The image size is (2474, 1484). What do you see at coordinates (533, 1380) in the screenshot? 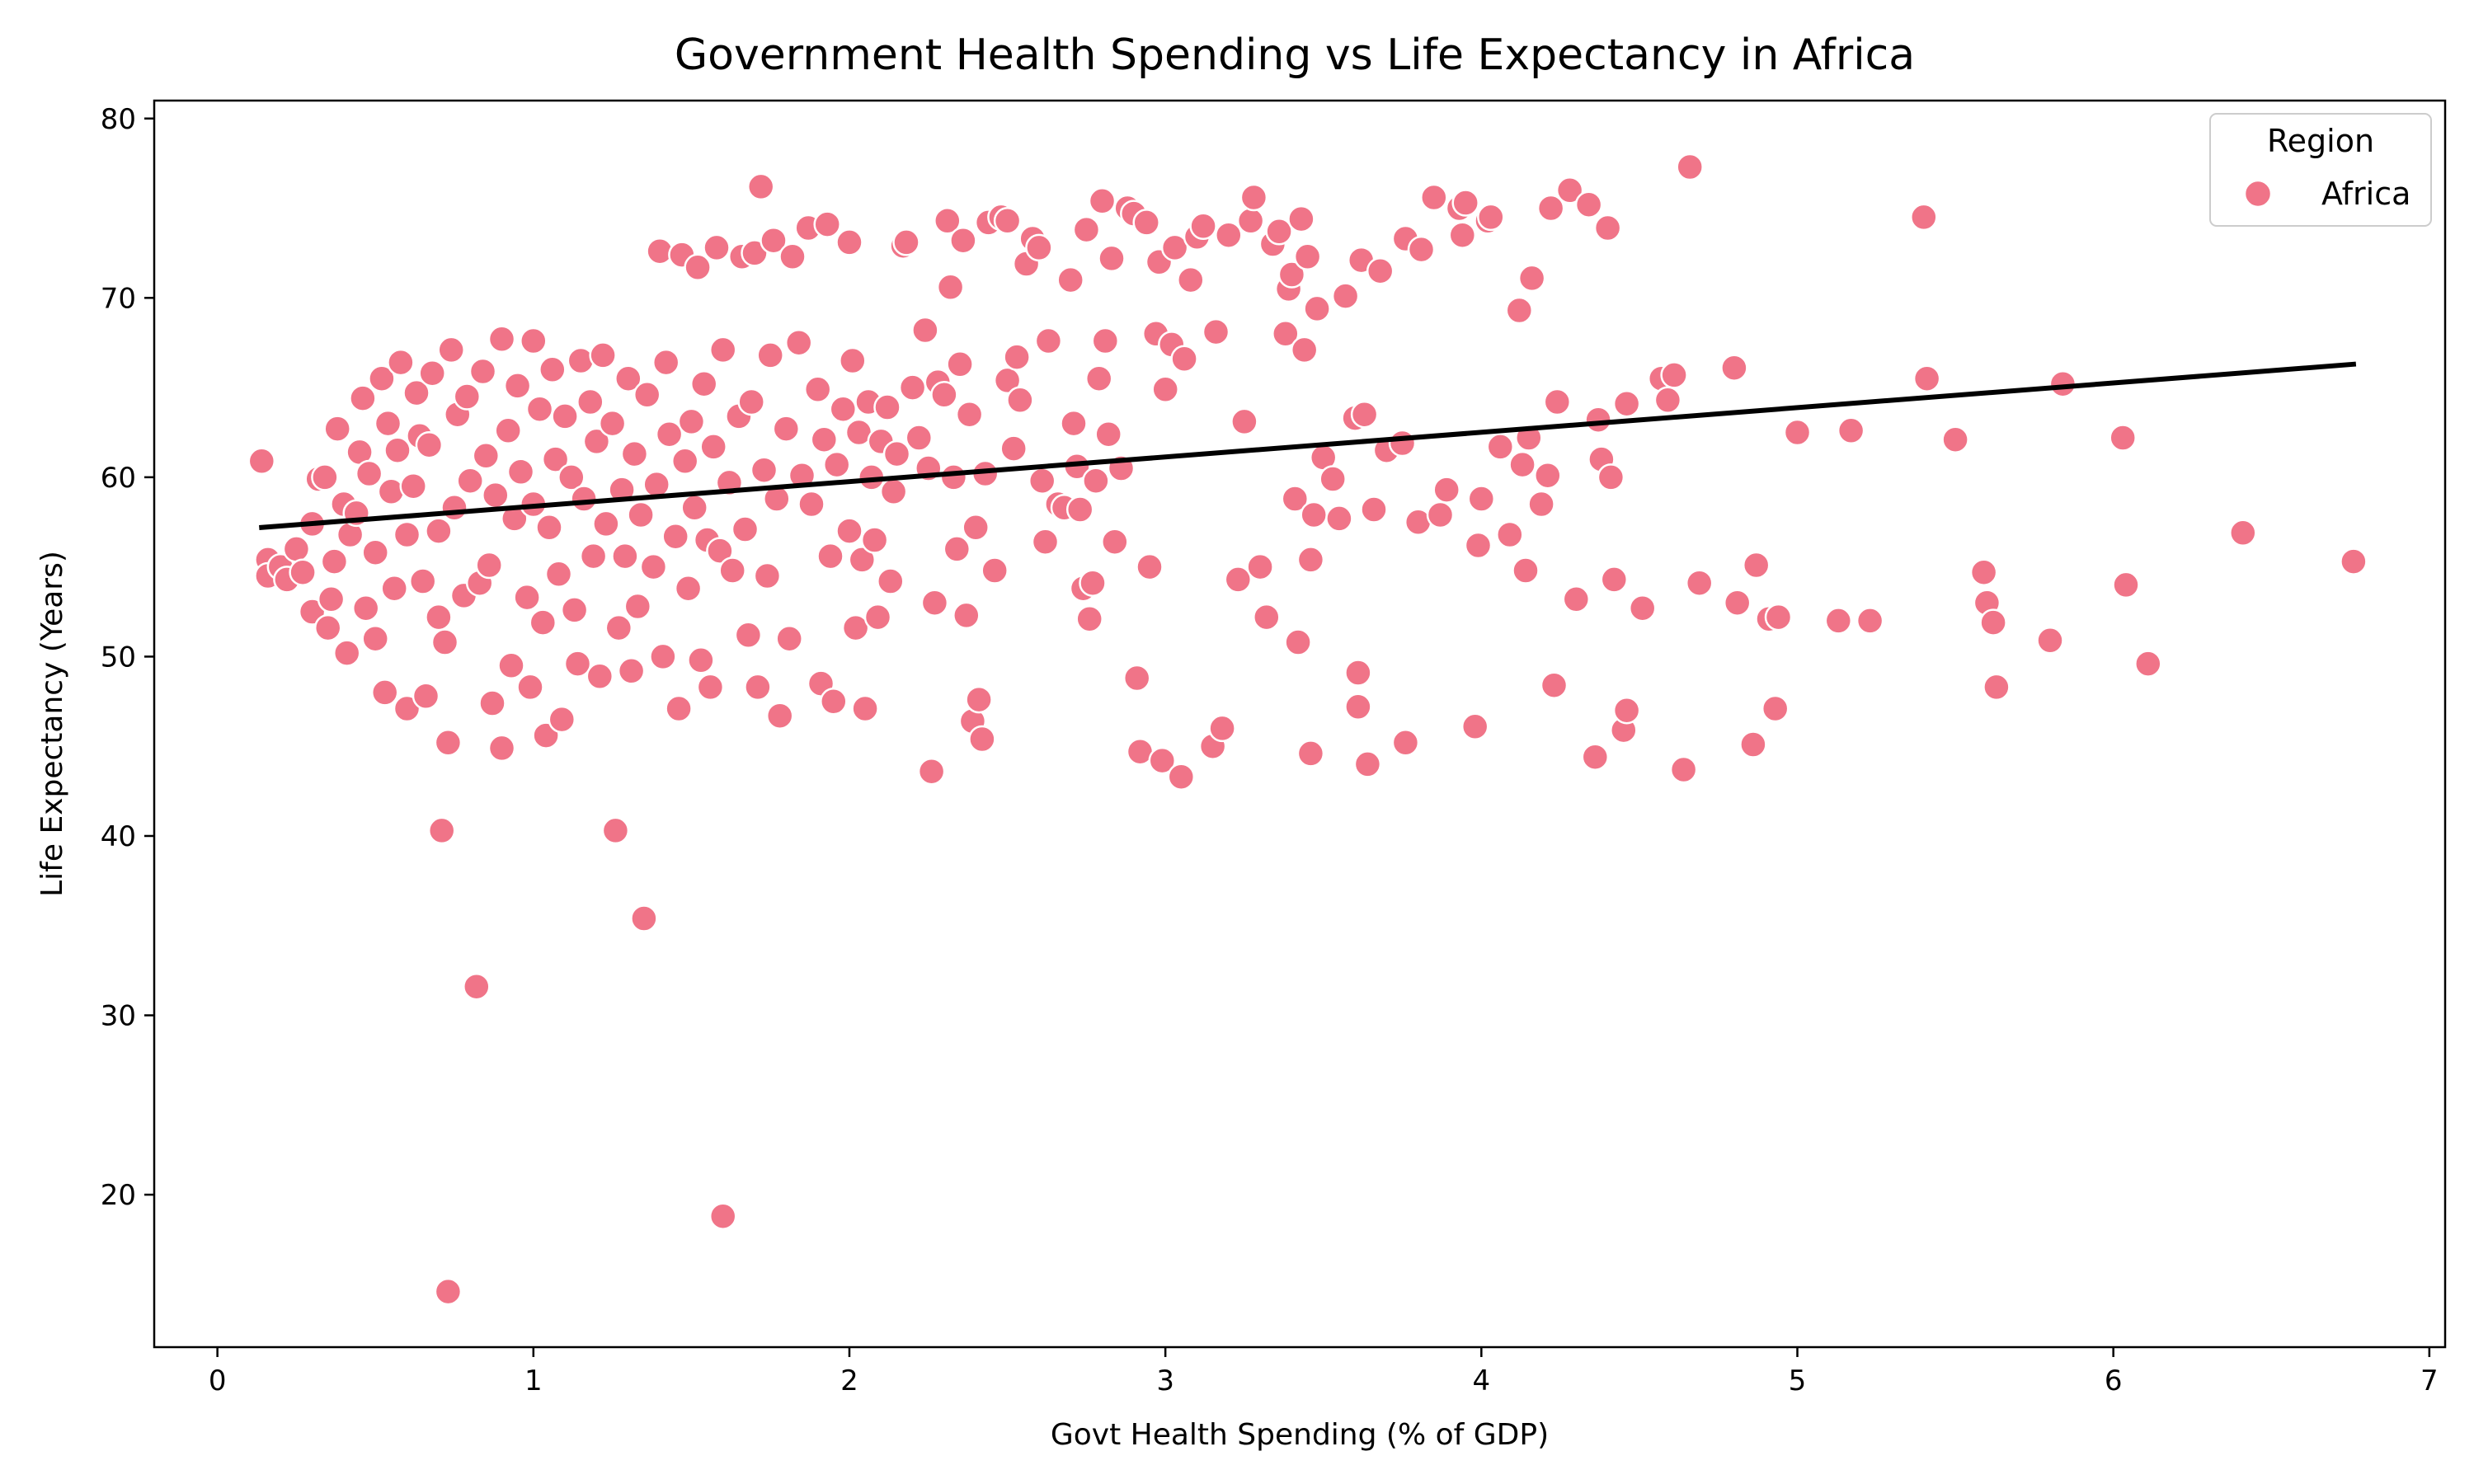
I see `x-tick-label-1: 1` at bounding box center [533, 1380].